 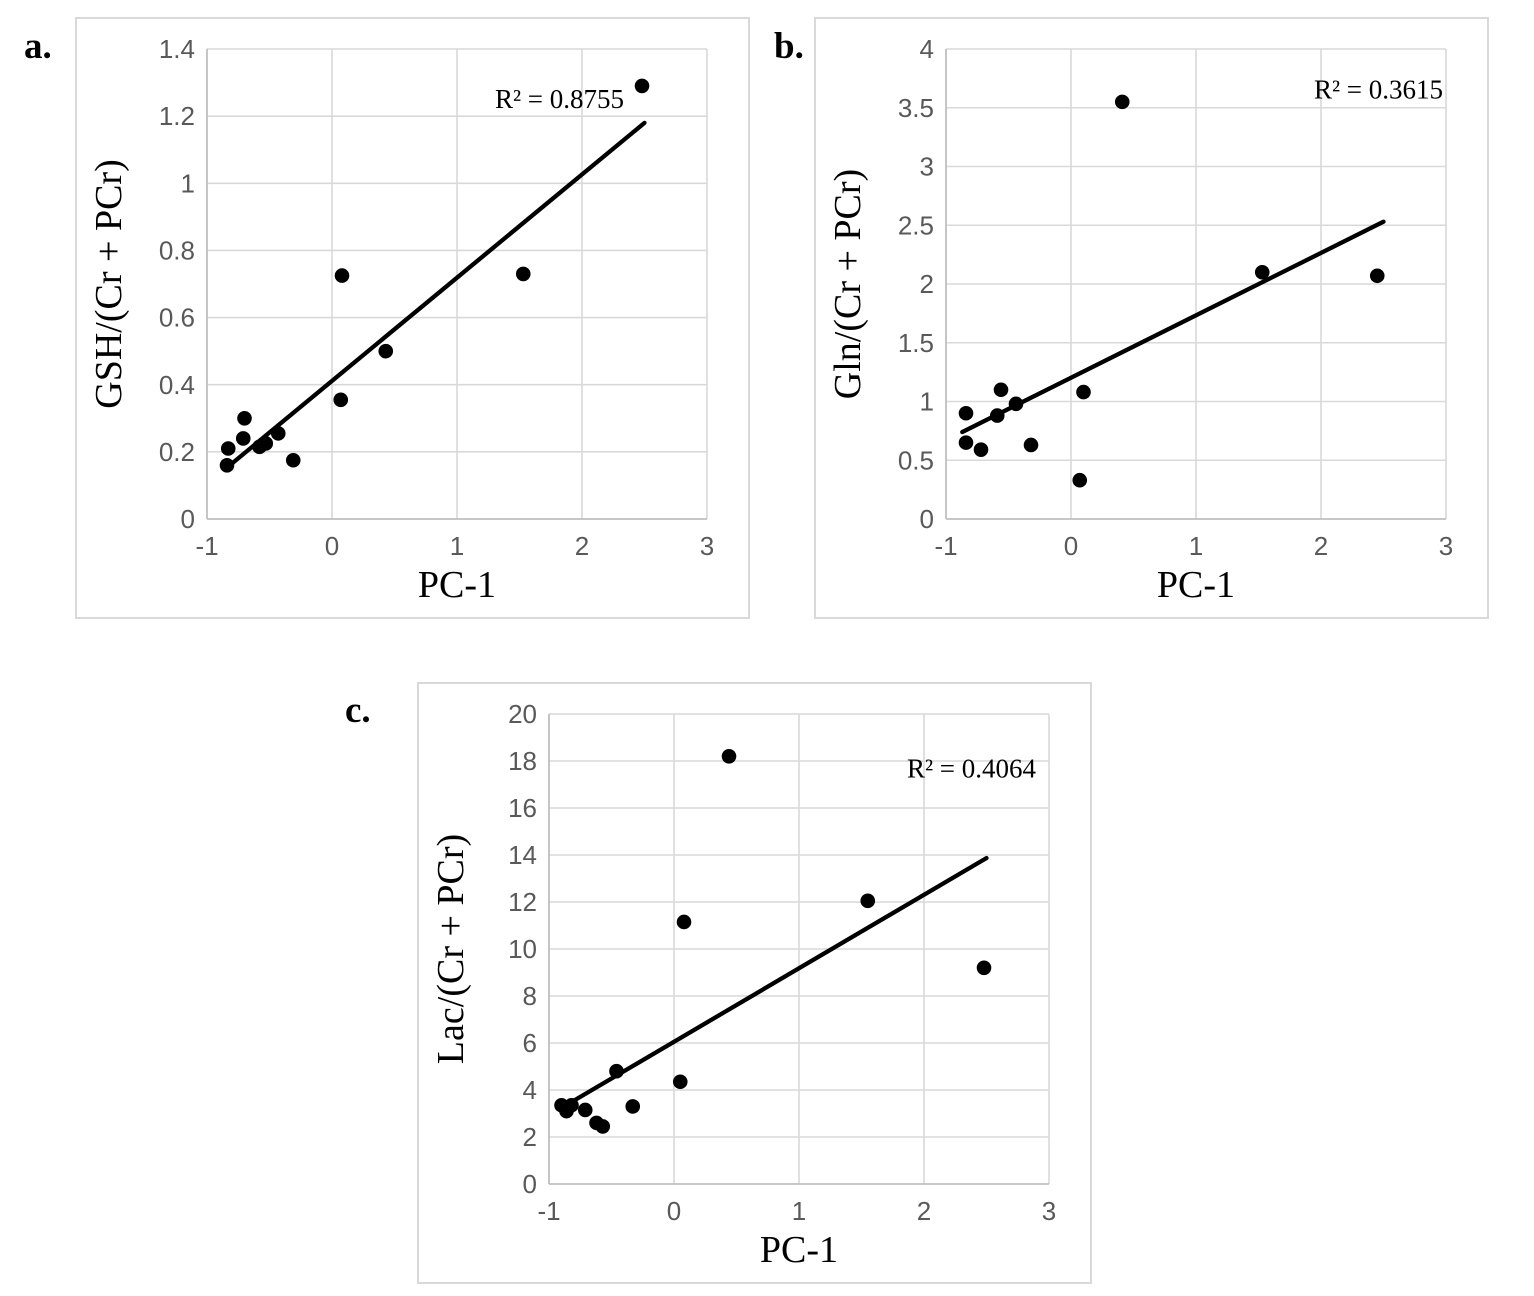 What do you see at coordinates (916, 225) in the screenshot?
I see `y-tick-label: 2.5` at bounding box center [916, 225].